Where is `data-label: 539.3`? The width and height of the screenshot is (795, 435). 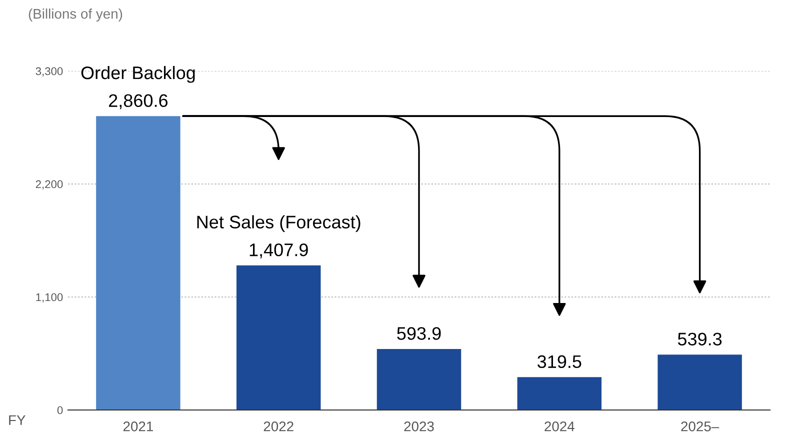 data-label: 539.3 is located at coordinates (700, 339).